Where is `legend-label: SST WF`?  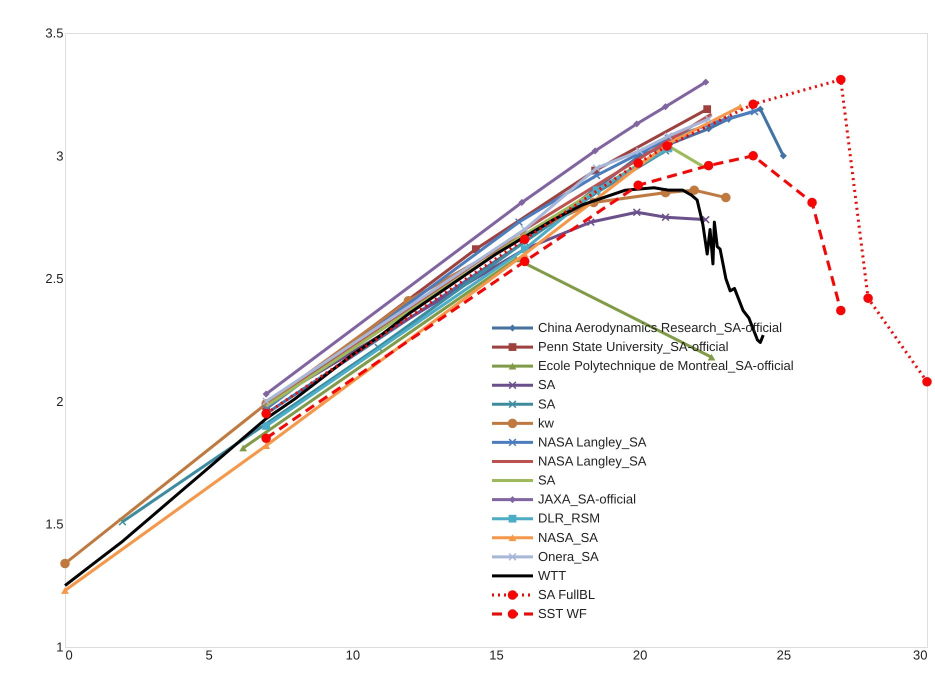 legend-label: SST WF is located at coordinates (562, 614).